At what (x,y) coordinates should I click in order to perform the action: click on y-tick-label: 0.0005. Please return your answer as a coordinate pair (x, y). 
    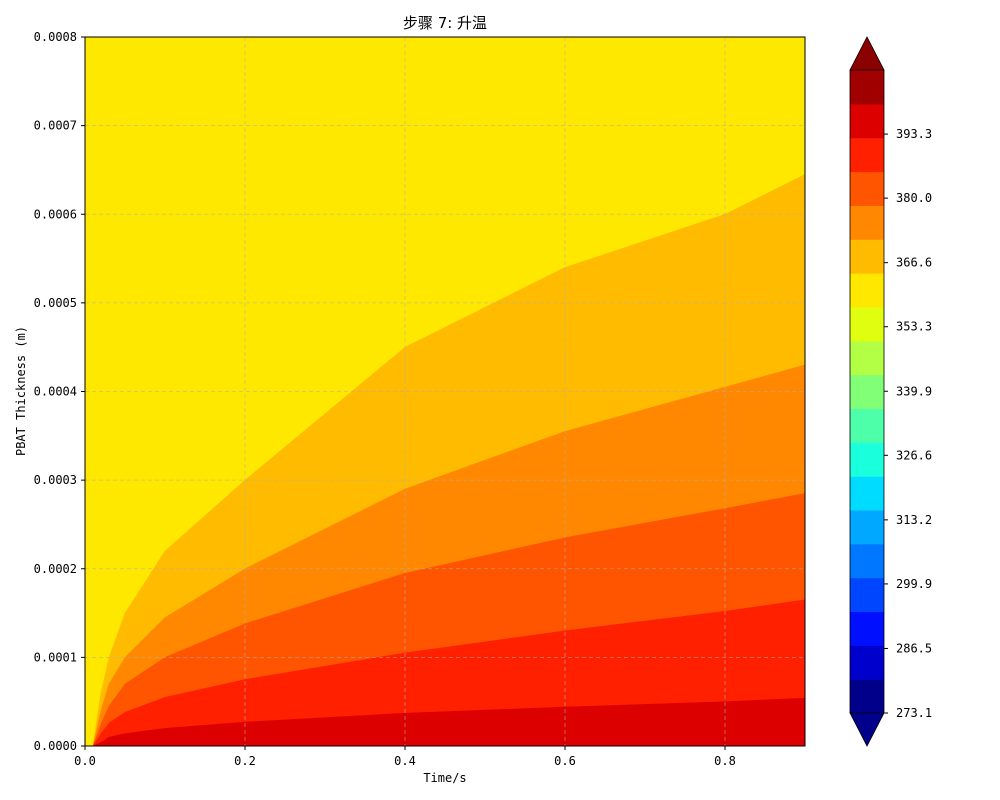
    Looking at the image, I should click on (55, 303).